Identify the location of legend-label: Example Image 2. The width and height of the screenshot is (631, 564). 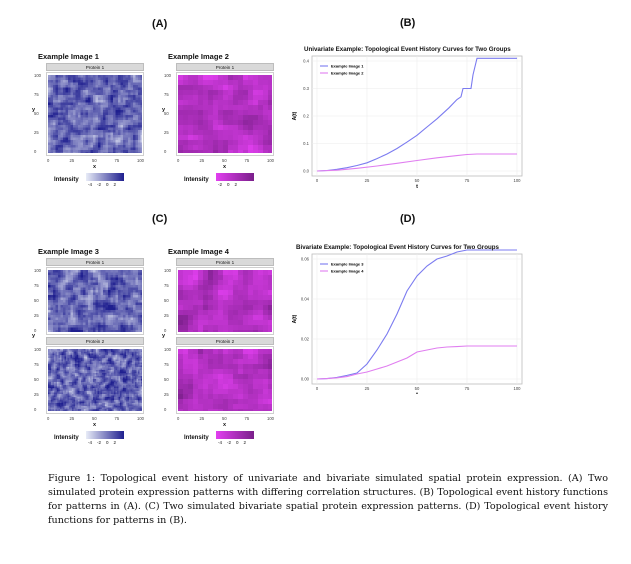
(347, 72).